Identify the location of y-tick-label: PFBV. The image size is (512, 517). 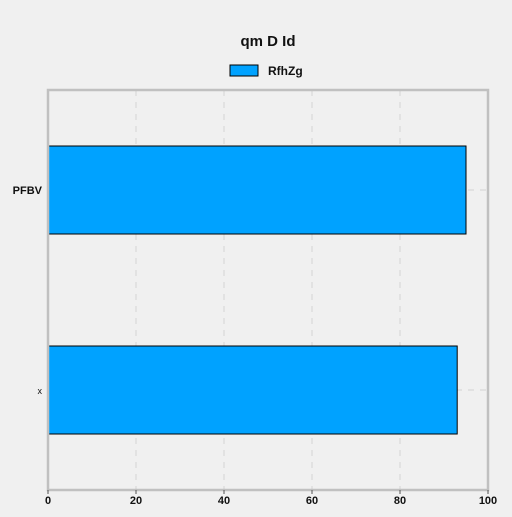
(28, 191).